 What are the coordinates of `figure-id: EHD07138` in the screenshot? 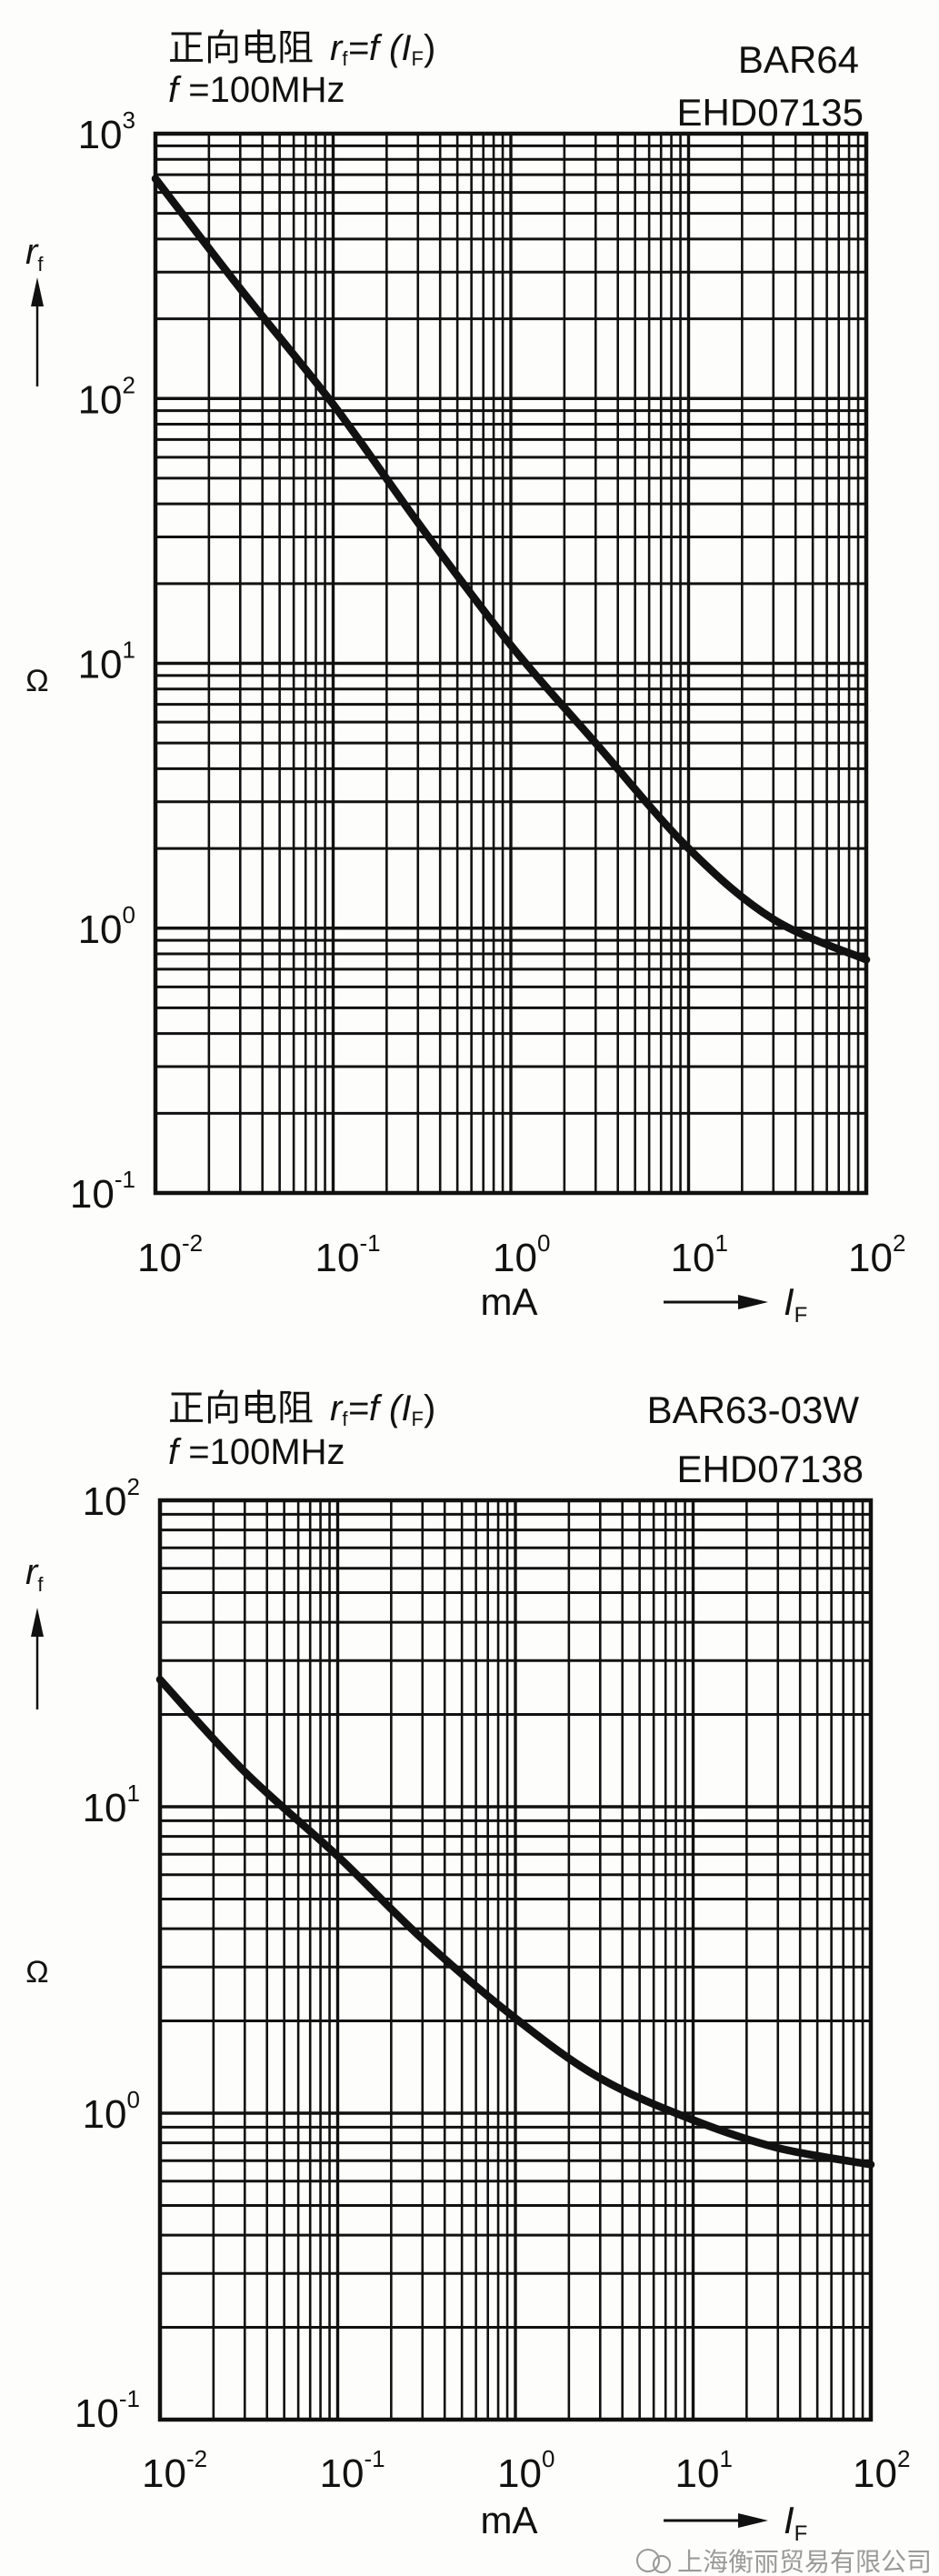 It's located at (770, 1469).